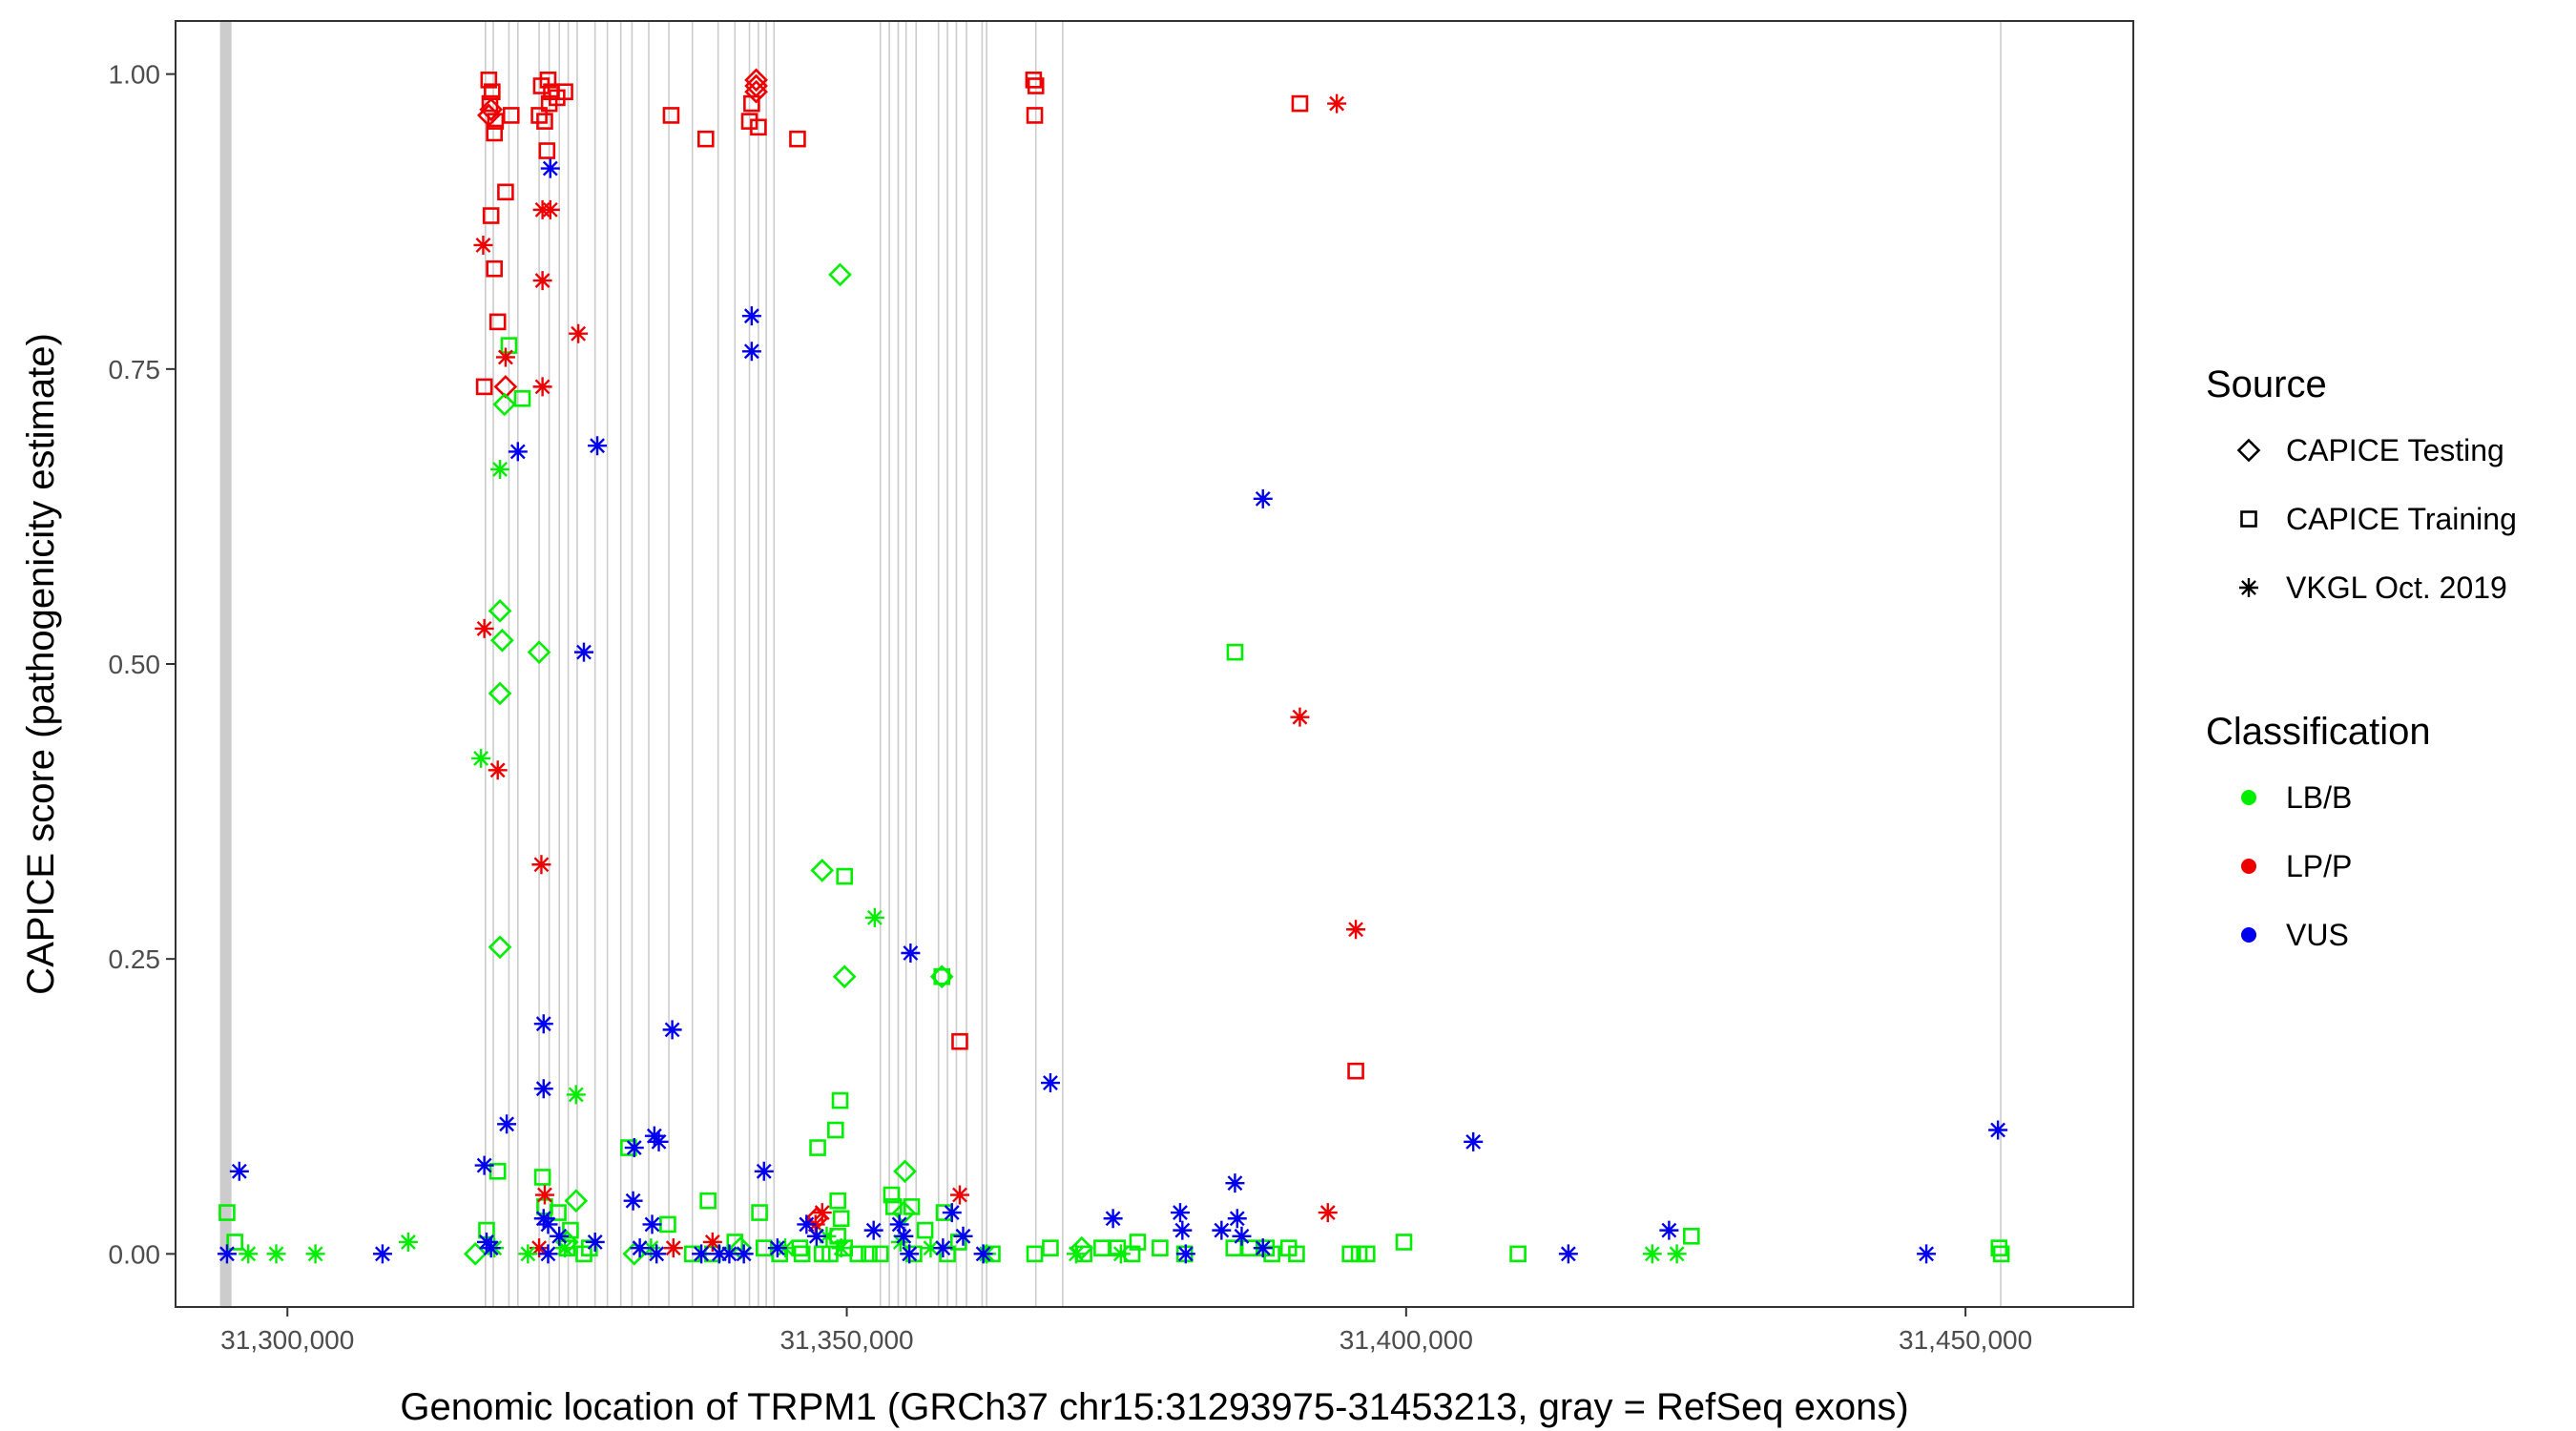  I want to click on legend-classification-label: LP/P, so click(2319, 866).